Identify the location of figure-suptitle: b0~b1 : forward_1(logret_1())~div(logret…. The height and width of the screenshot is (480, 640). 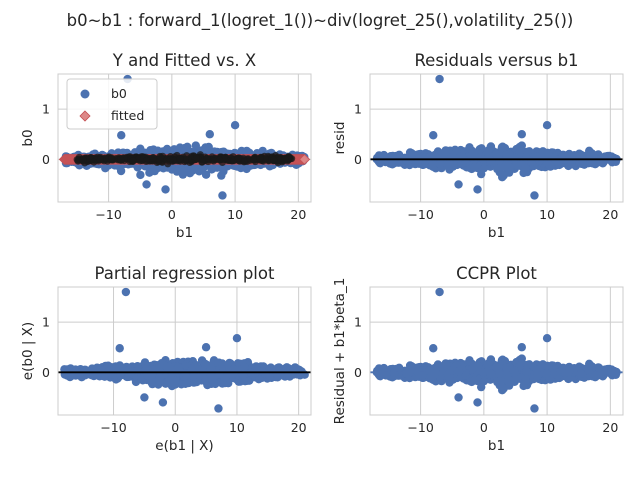
(320, 21).